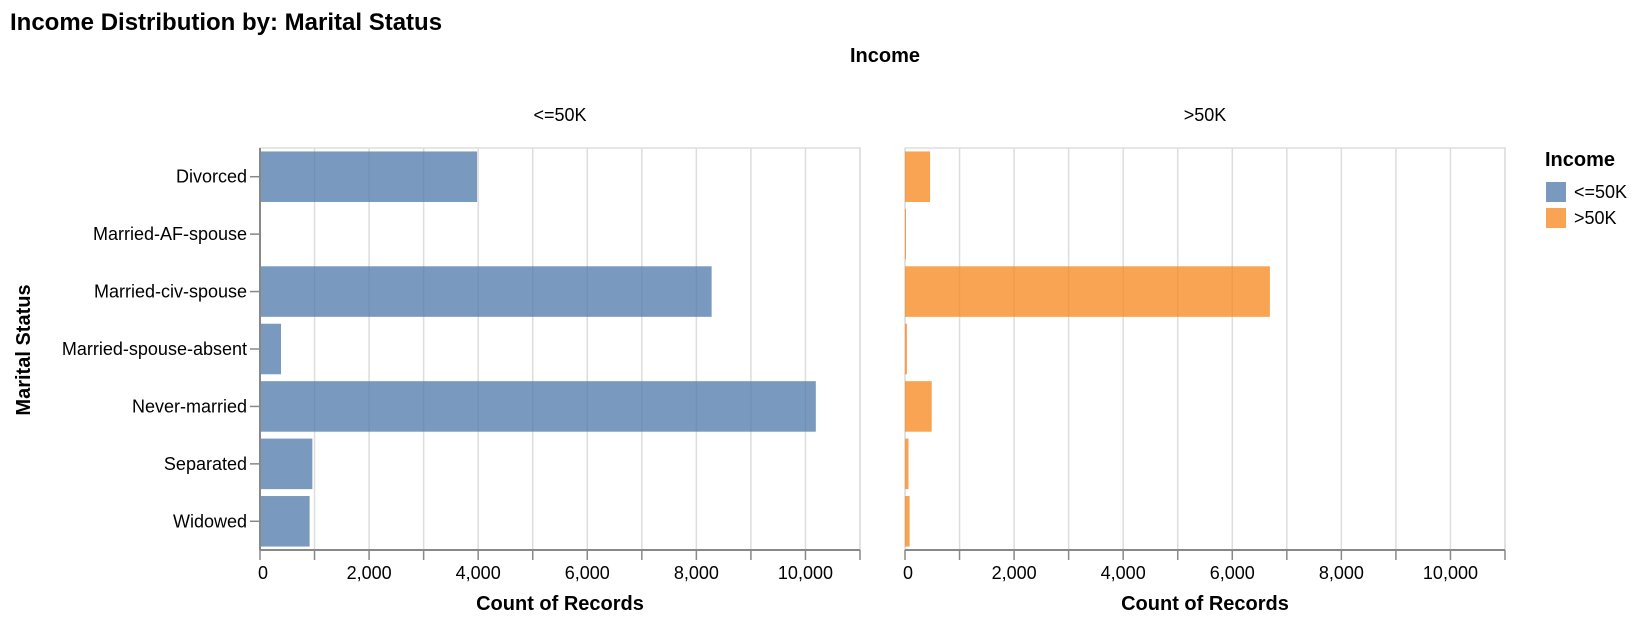 The width and height of the screenshot is (1646, 624). What do you see at coordinates (918, 406) in the screenshot?
I see `bar-gt-50k-never-married` at bounding box center [918, 406].